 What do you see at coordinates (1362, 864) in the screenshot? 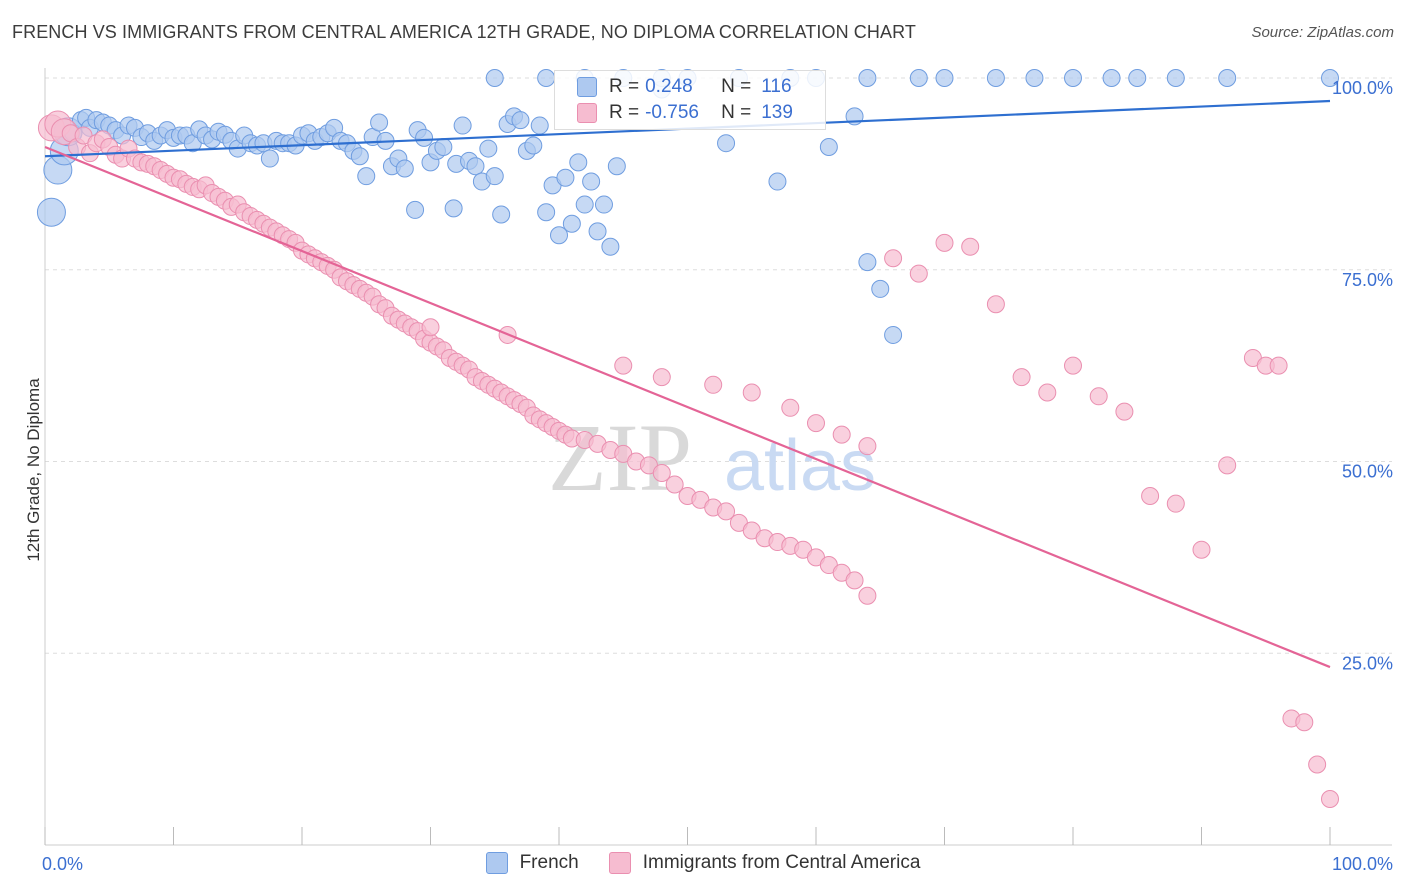
I see `x-tick-label: 100.0%` at bounding box center [1362, 864].